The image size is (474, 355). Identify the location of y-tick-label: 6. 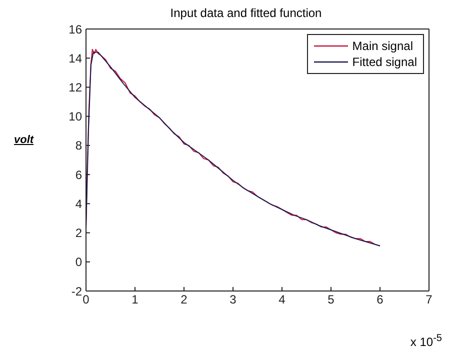
(78, 175).